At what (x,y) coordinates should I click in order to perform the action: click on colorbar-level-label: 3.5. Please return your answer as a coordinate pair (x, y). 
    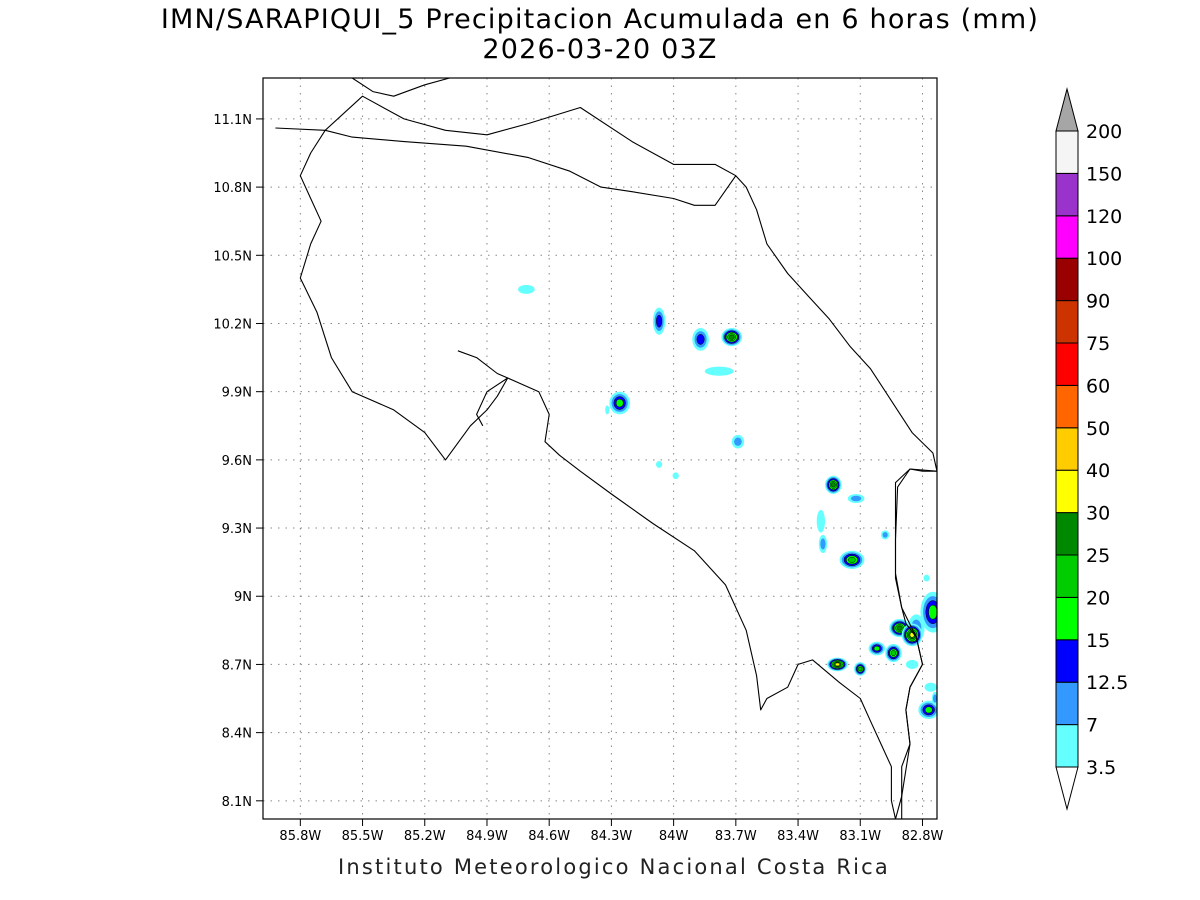
    Looking at the image, I should click on (1101, 768).